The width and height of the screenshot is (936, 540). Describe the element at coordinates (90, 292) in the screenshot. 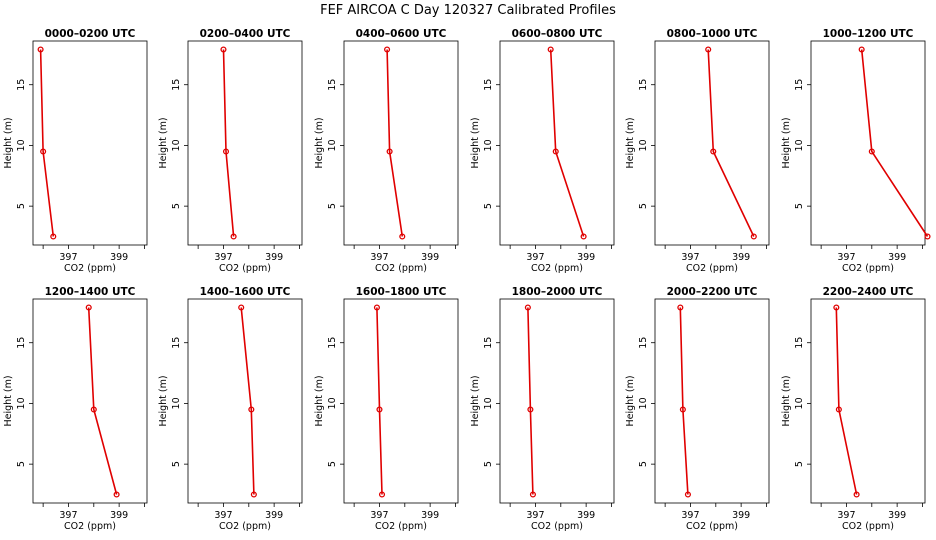

I see `panel-title: 1200–1400 UTC` at that location.